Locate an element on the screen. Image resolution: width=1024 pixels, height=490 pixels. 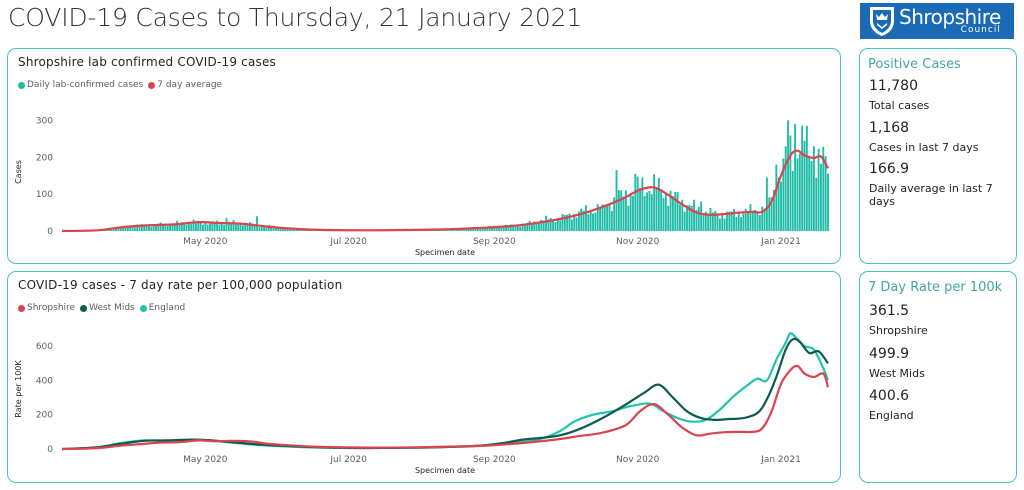
logo-sub-text: Council is located at coordinates (980, 30).